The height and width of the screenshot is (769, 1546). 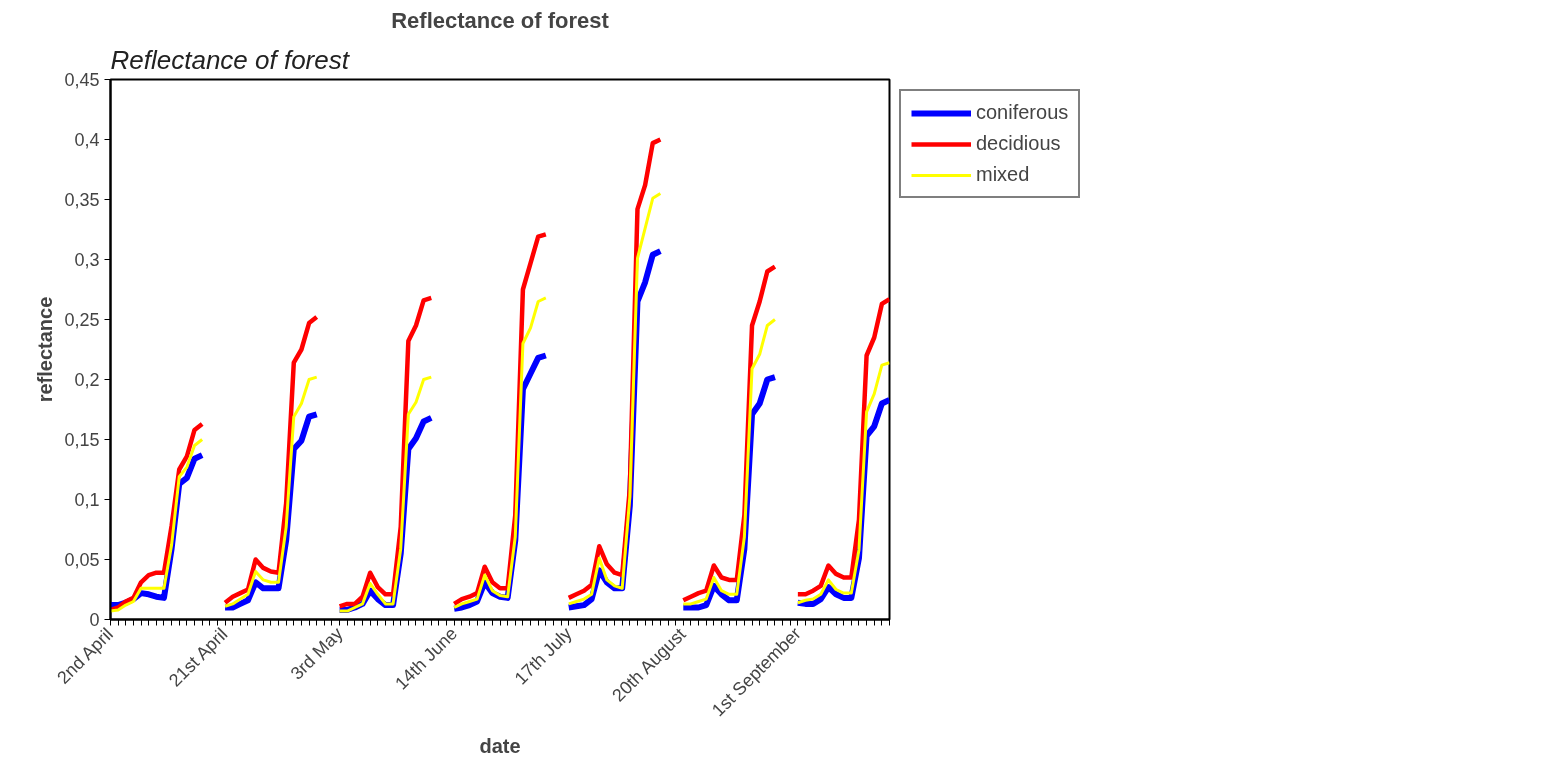 What do you see at coordinates (87, 500) in the screenshot?
I see `y-tick-label: 0,1` at bounding box center [87, 500].